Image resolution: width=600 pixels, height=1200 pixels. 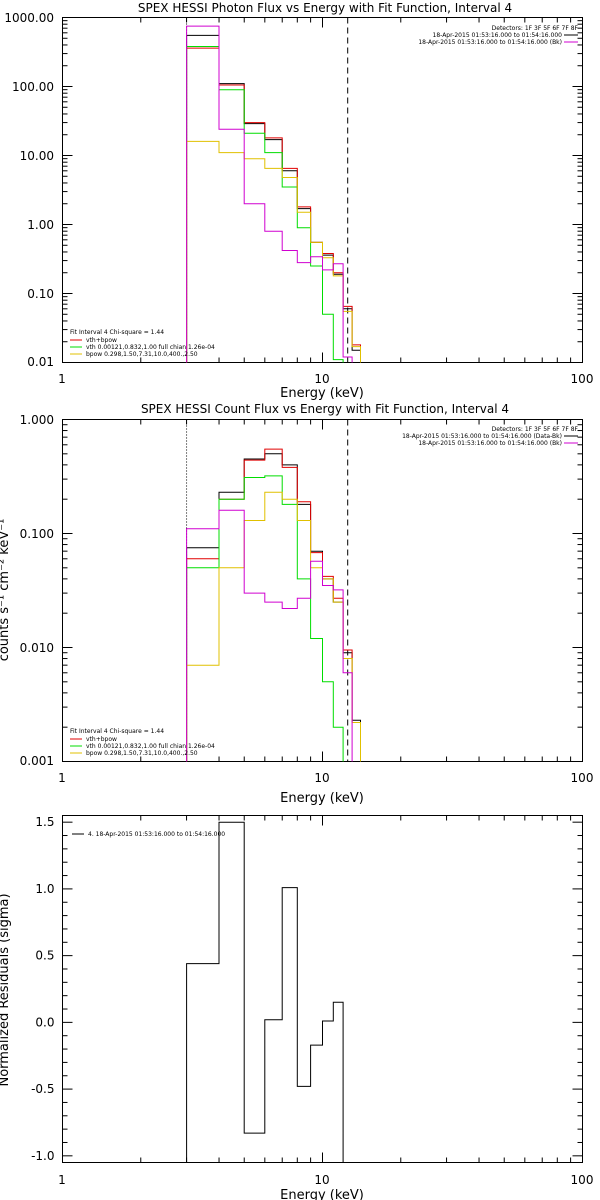 What do you see at coordinates (29, 18) in the screenshot?
I see `photon-y-tick-label: 1000.00` at bounding box center [29, 18].